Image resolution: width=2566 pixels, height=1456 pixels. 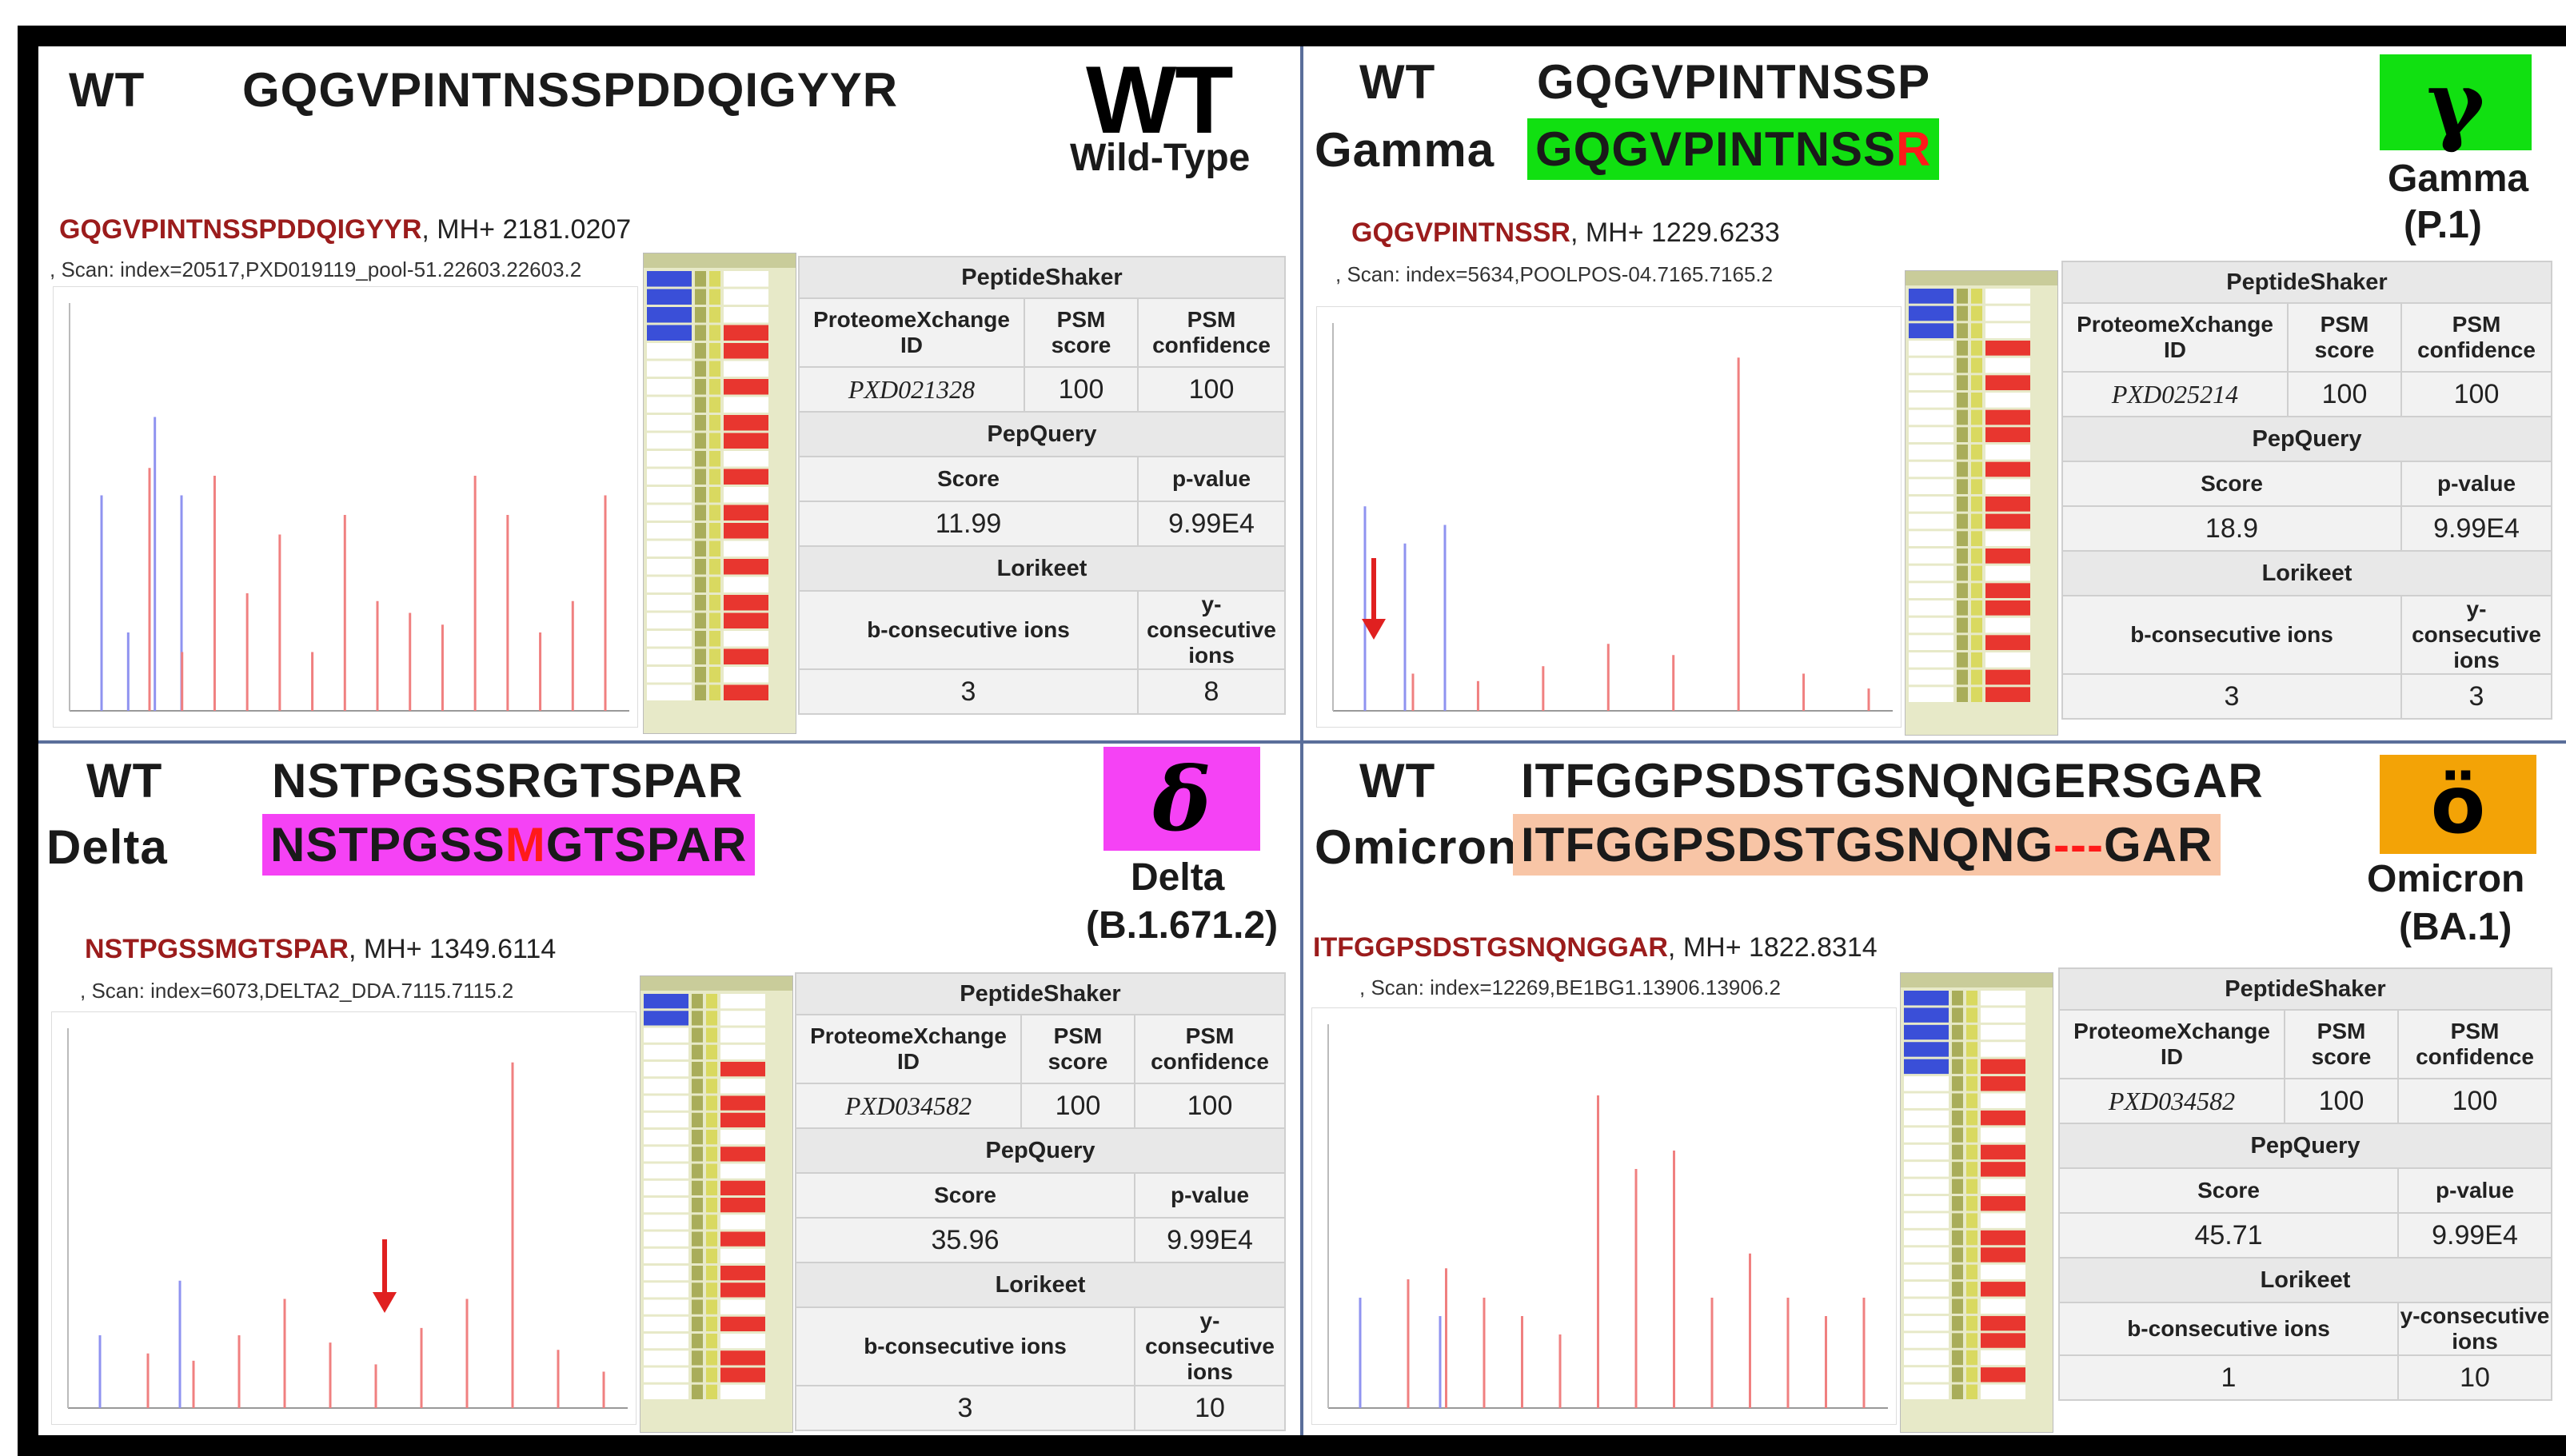 What do you see at coordinates (1210, 1195) in the screenshot?
I see `p-value-header: p-value` at bounding box center [1210, 1195].